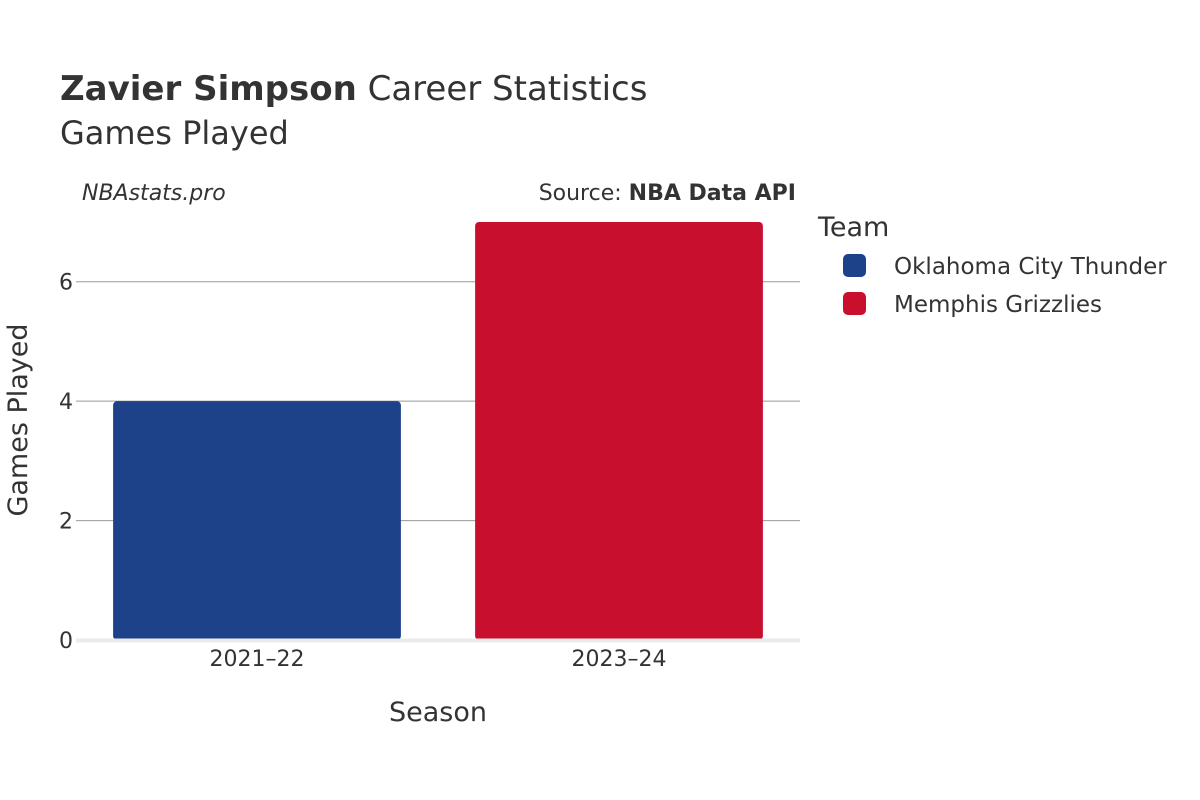  Describe the element at coordinates (998, 305) in the screenshot. I see `legend-label: Memphis Grizzlies` at that location.